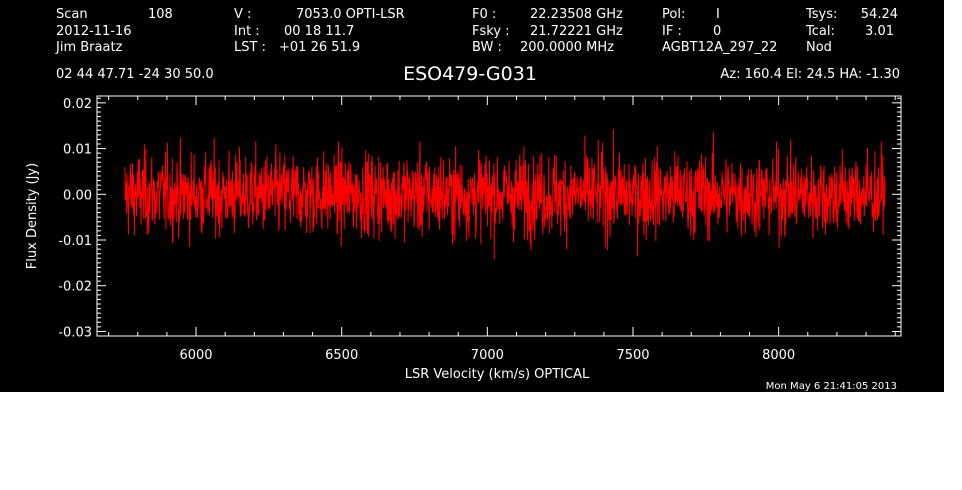  Describe the element at coordinates (820, 31) in the screenshot. I see `tcal-label: Tcal:` at that location.